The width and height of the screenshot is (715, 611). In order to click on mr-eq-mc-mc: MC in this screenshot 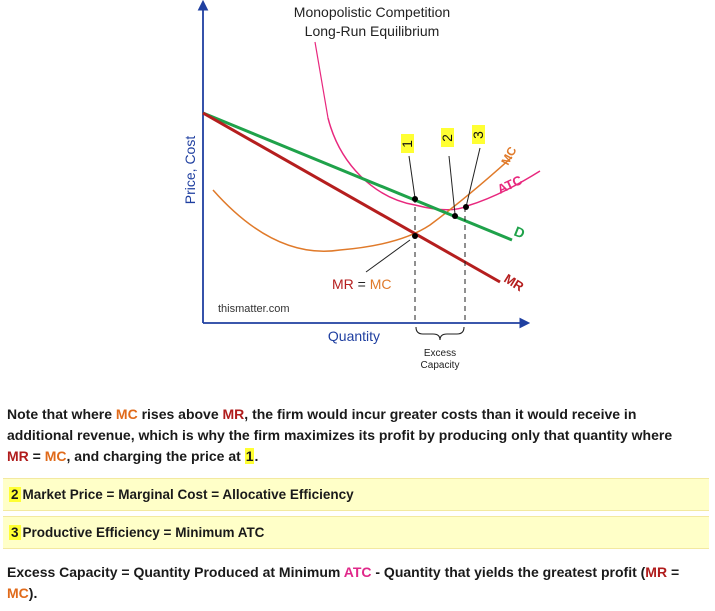, I will do `click(381, 284)`.